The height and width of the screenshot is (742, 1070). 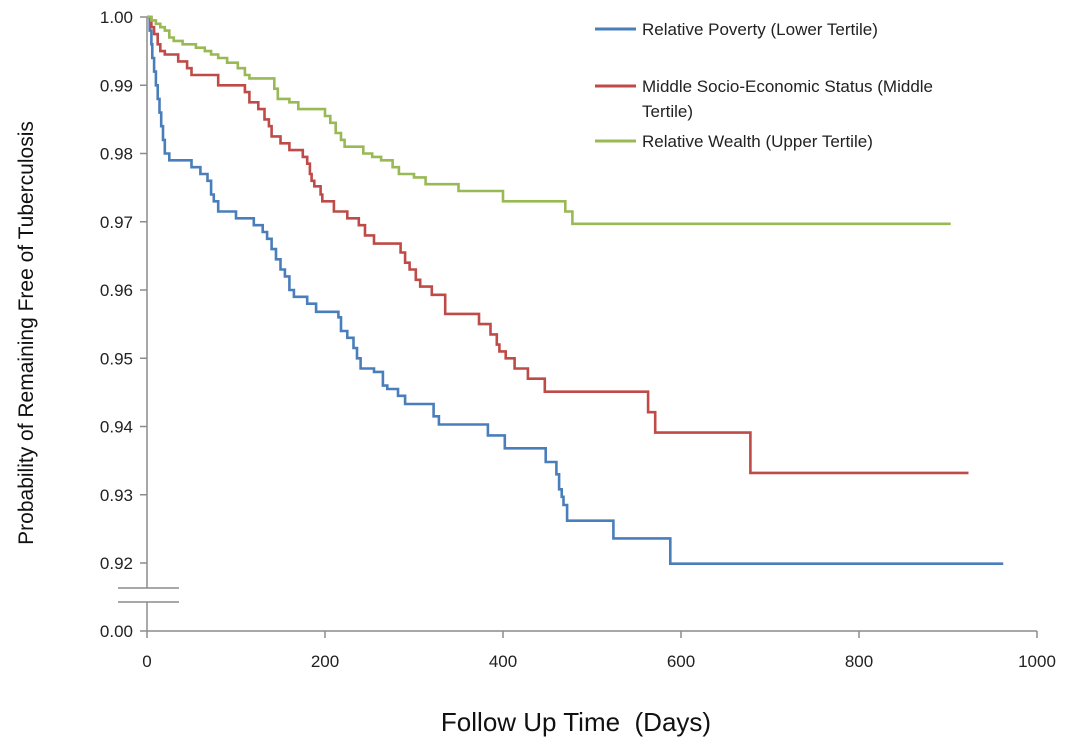 I want to click on x-axis: 0 200 400 600 800 1000, so click(x=599, y=650).